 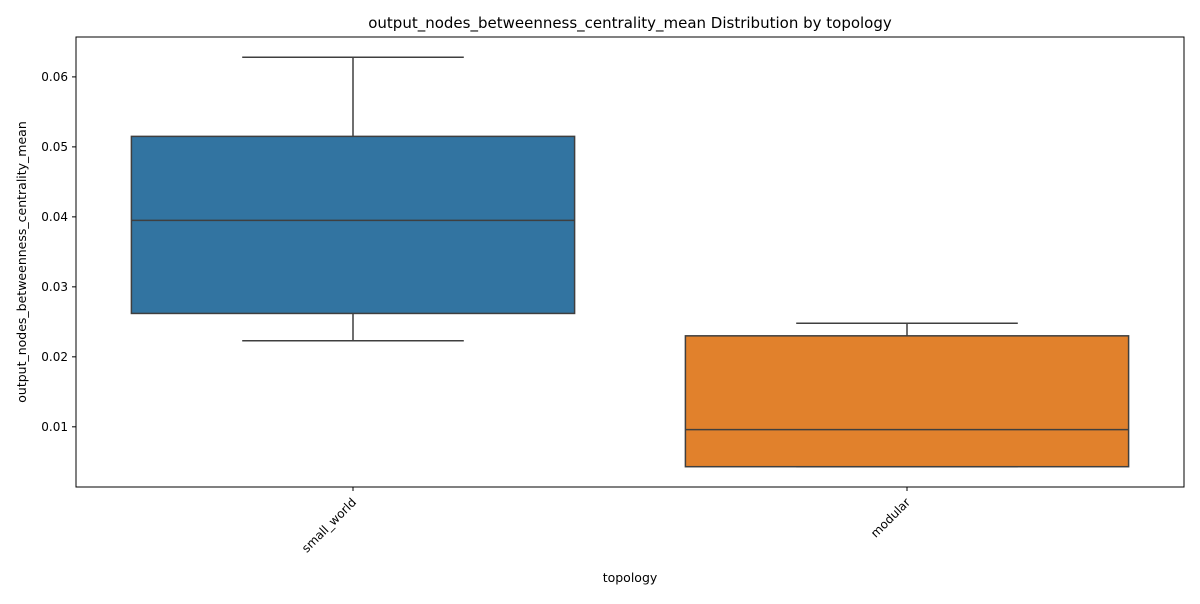 What do you see at coordinates (54, 287) in the screenshot?
I see `y-tick-label: 0.03` at bounding box center [54, 287].